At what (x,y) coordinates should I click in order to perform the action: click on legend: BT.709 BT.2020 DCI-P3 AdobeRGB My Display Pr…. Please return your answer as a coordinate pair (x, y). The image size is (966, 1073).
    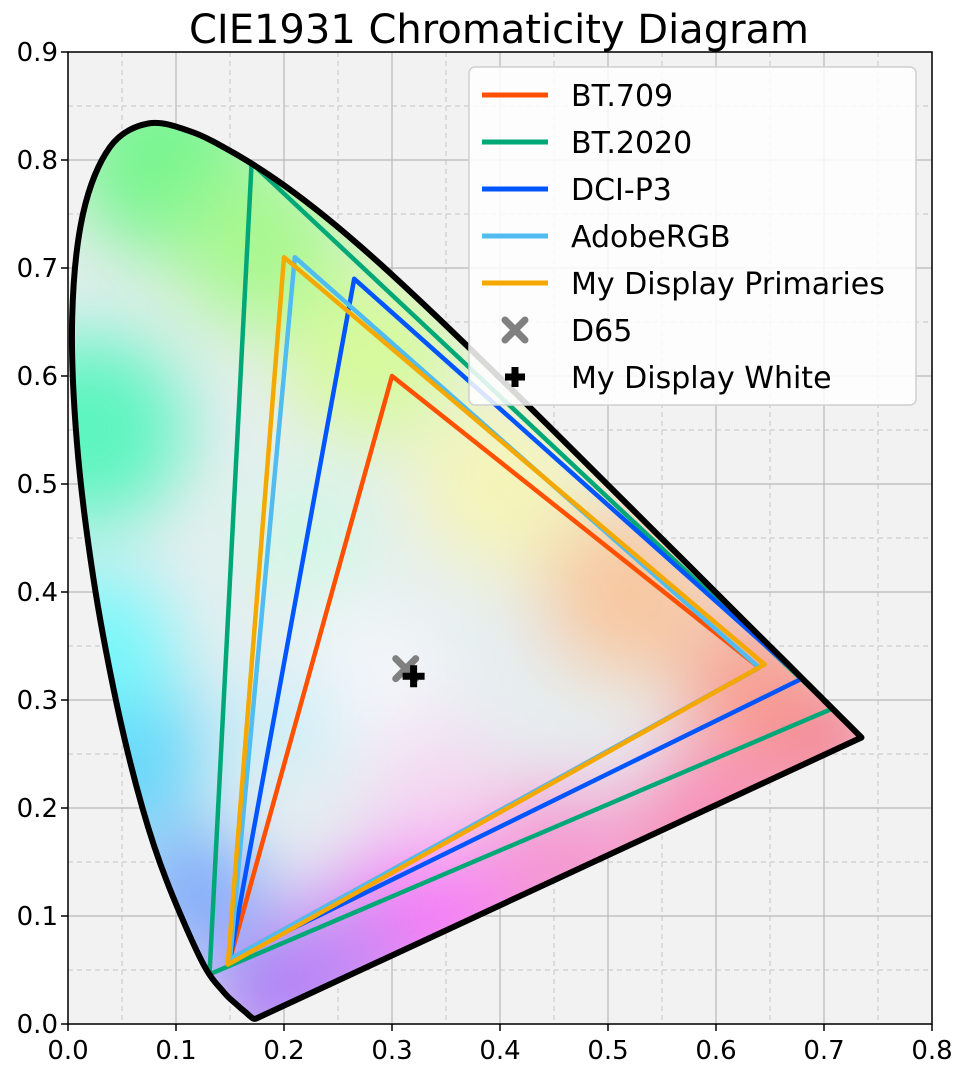
    Looking at the image, I should click on (692, 236).